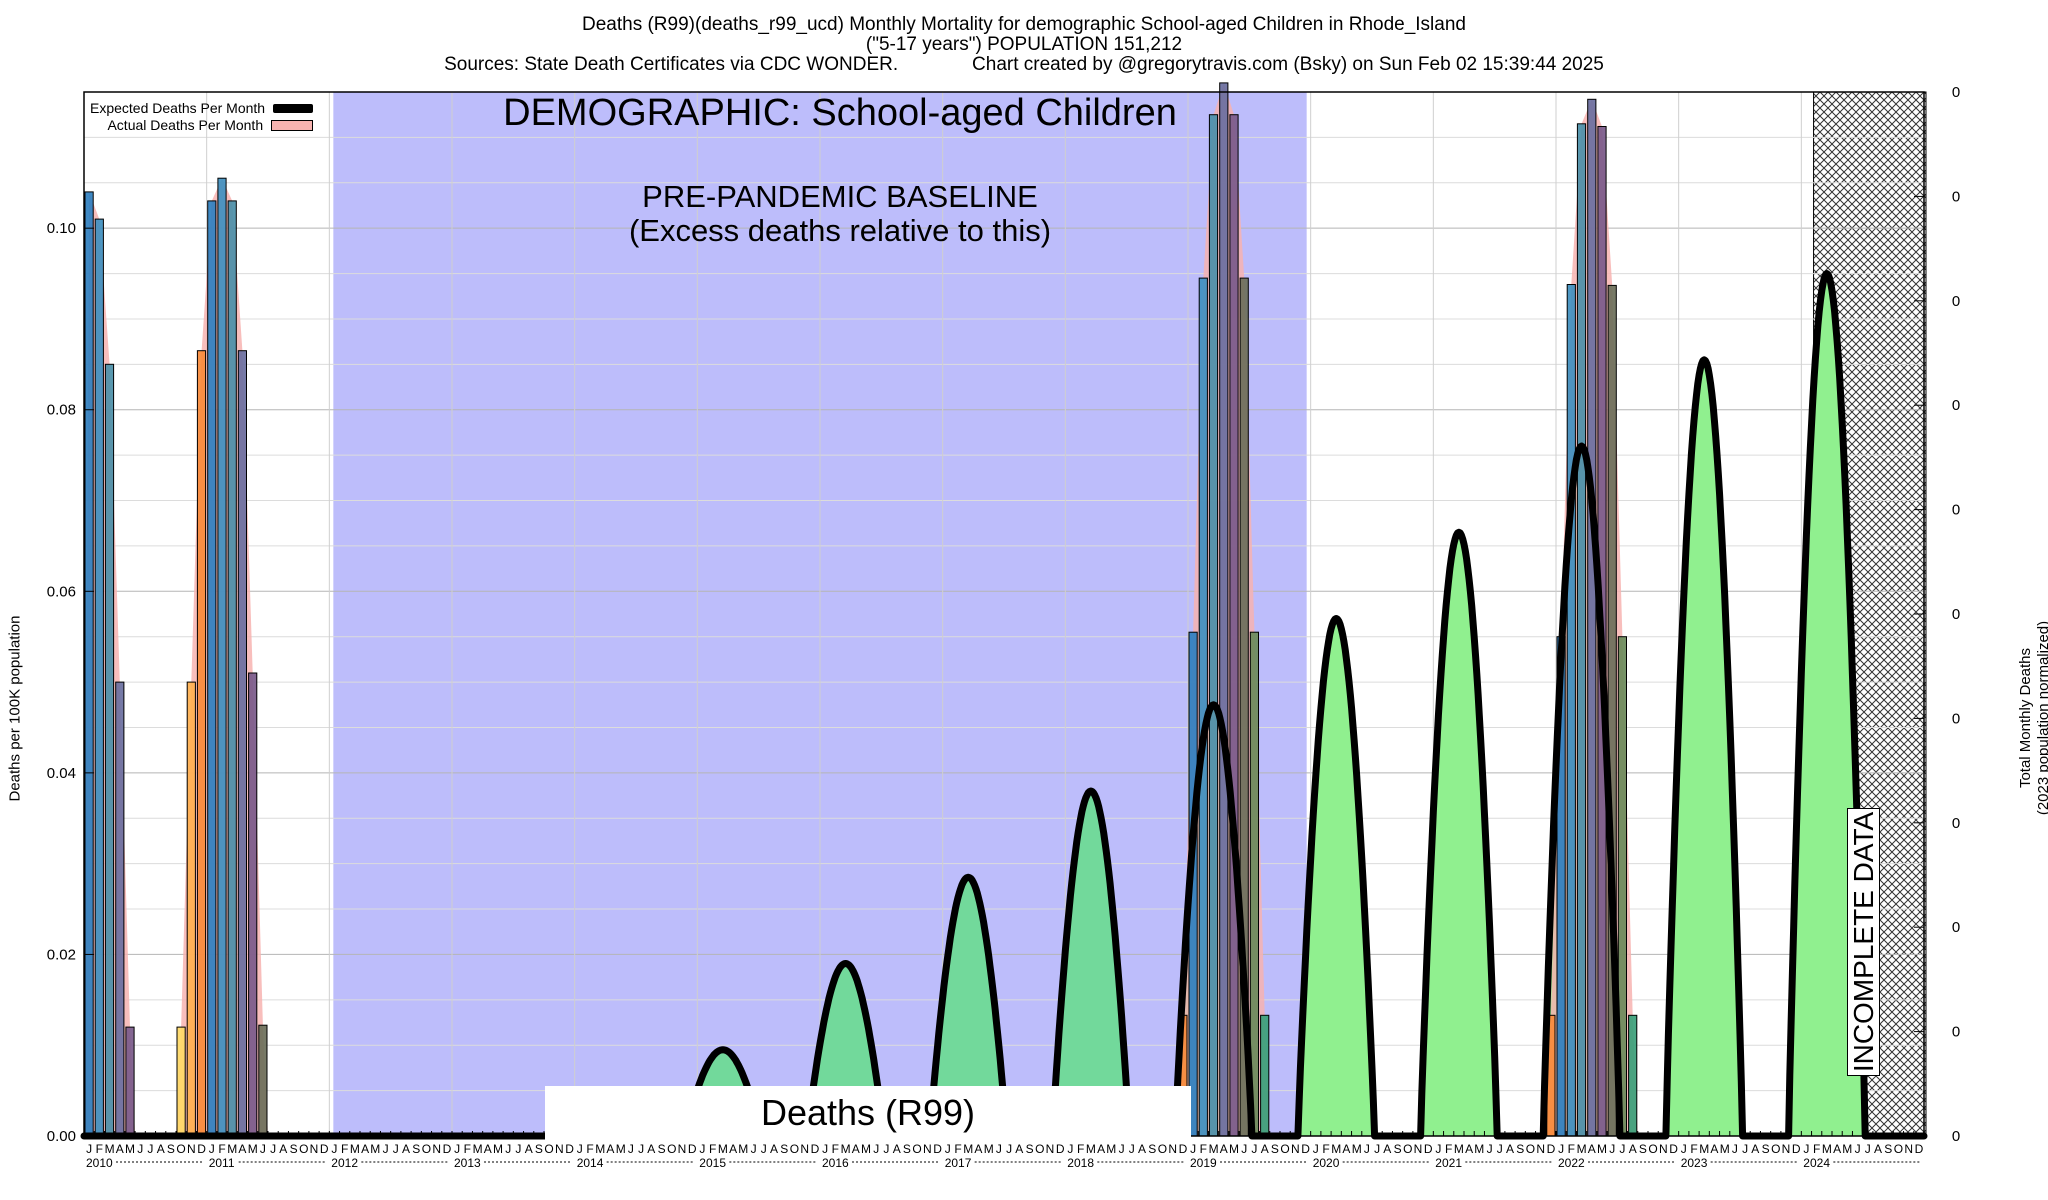 This screenshot has width=2048, height=1200. What do you see at coordinates (61, 1136) in the screenshot?
I see `y-tick-label-0.00: 0.00` at bounding box center [61, 1136].